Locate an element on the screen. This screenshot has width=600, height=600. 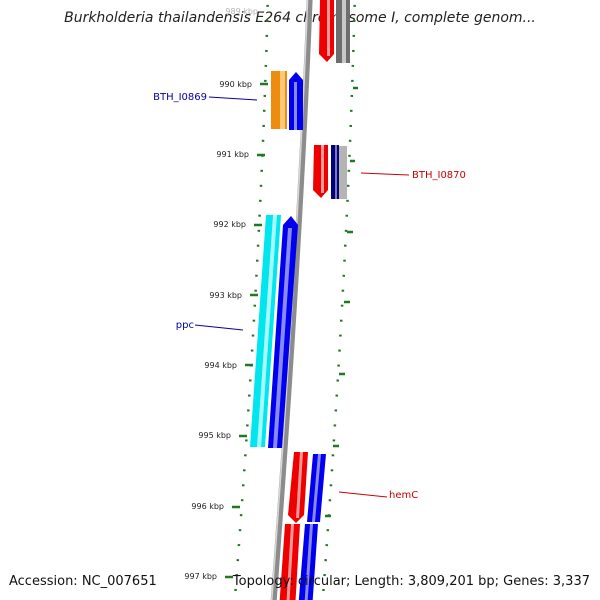
label-bth-i0869: BTH_I0869 is located at coordinates (205, 97).